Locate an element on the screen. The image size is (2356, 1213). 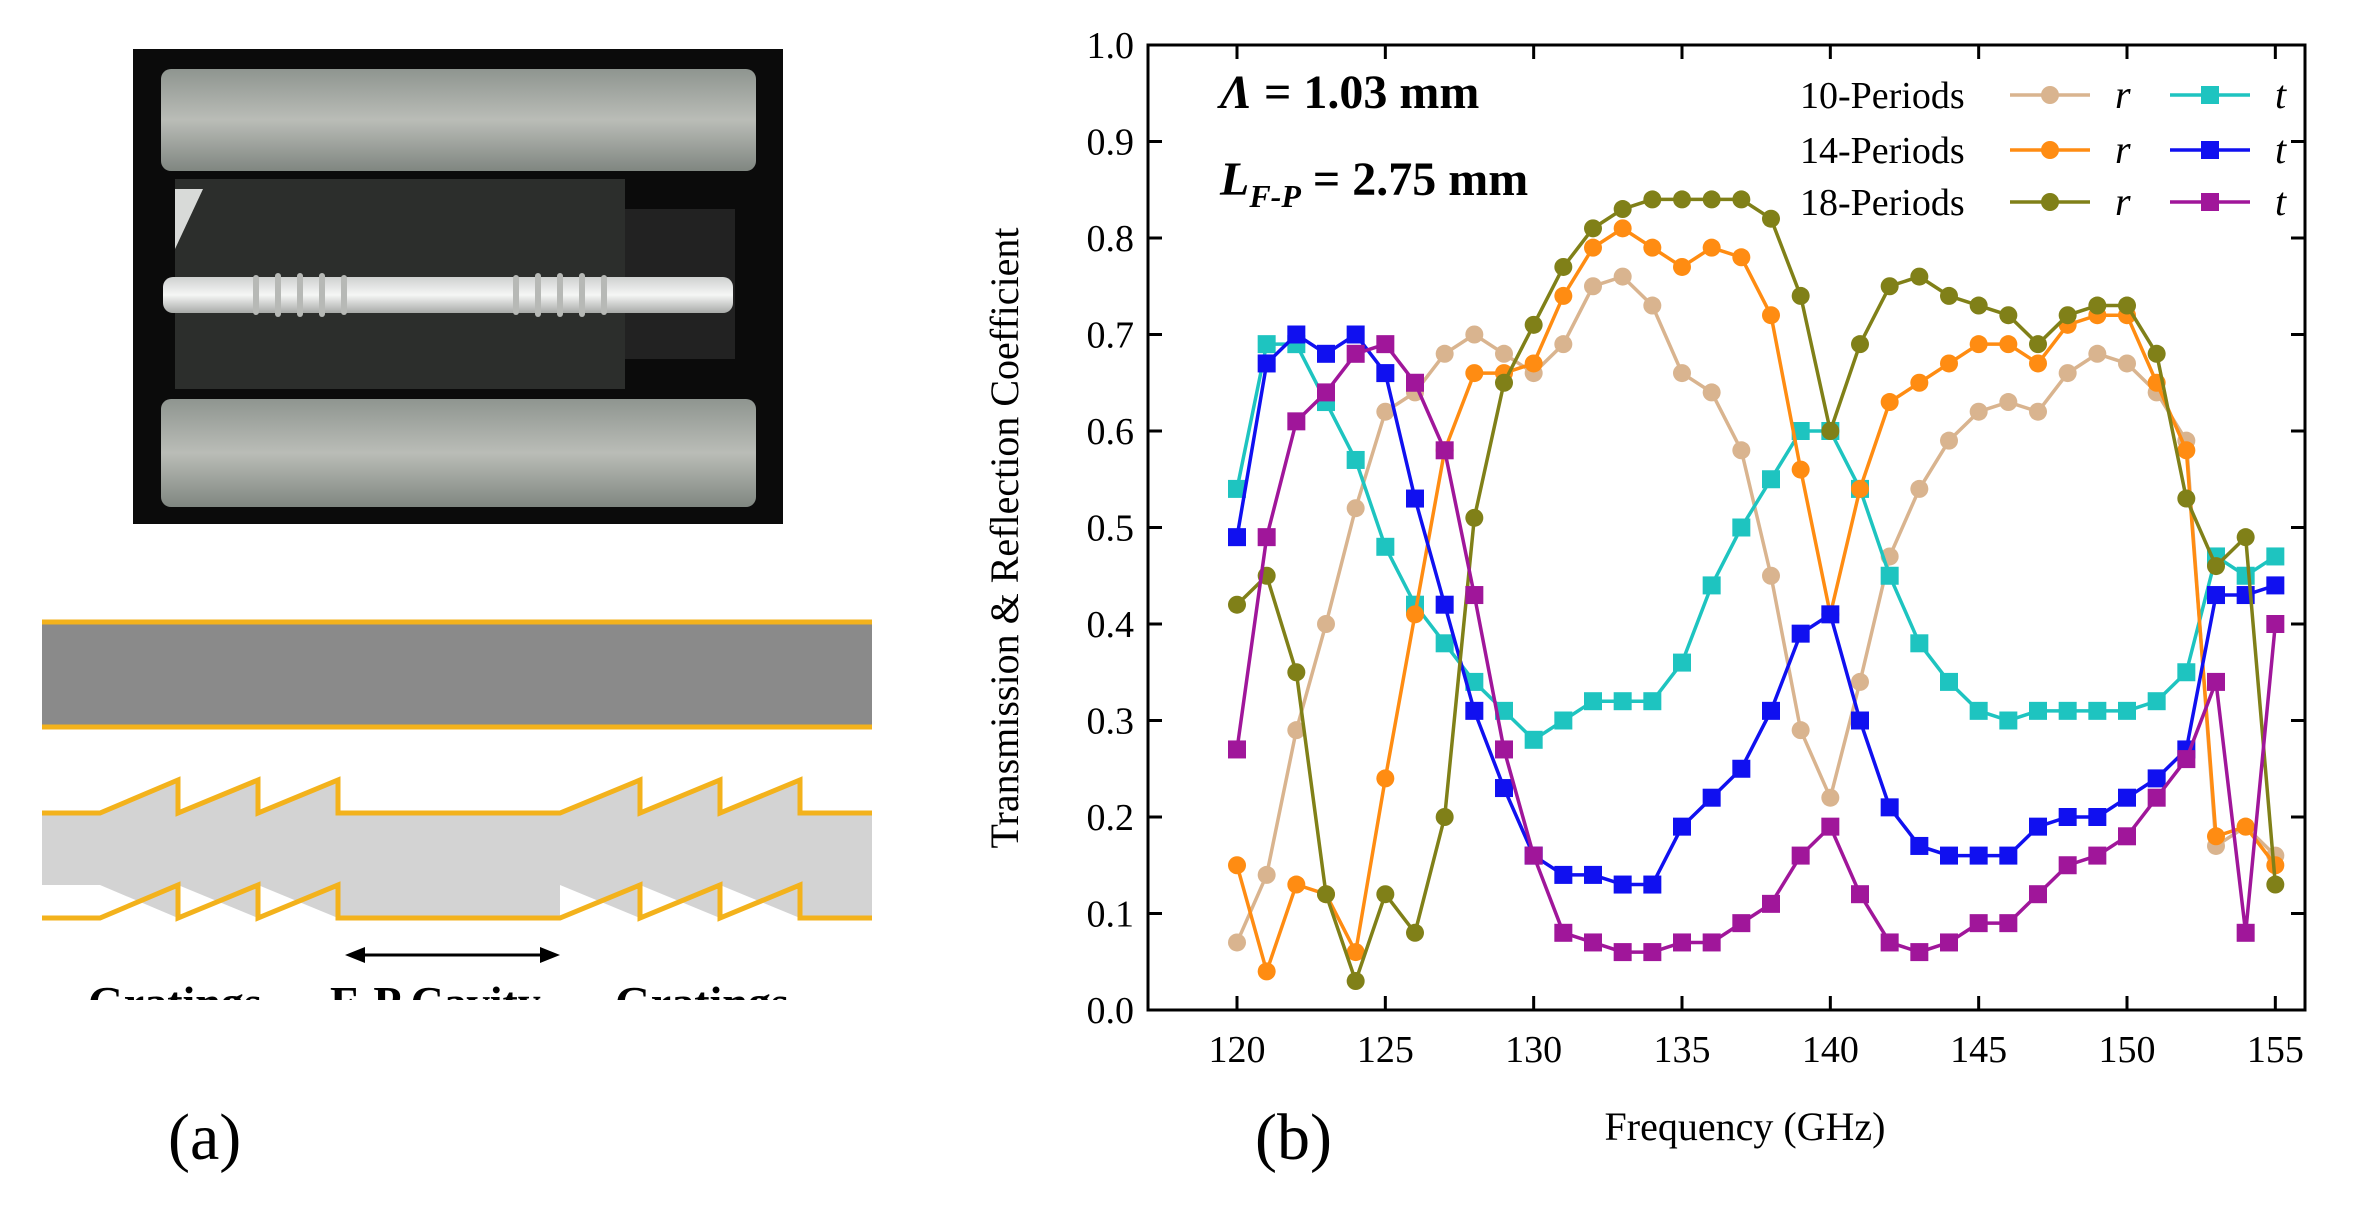
length-symbol: L is located at coordinates (1234, 179).